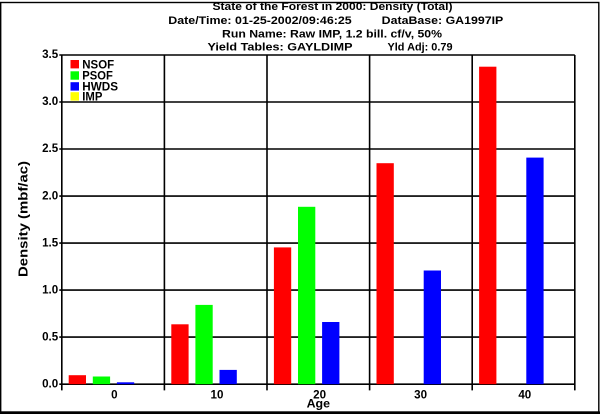 The width and height of the screenshot is (600, 414). What do you see at coordinates (50, 336) in the screenshot?
I see `svg-text: 0.5` at bounding box center [50, 336].